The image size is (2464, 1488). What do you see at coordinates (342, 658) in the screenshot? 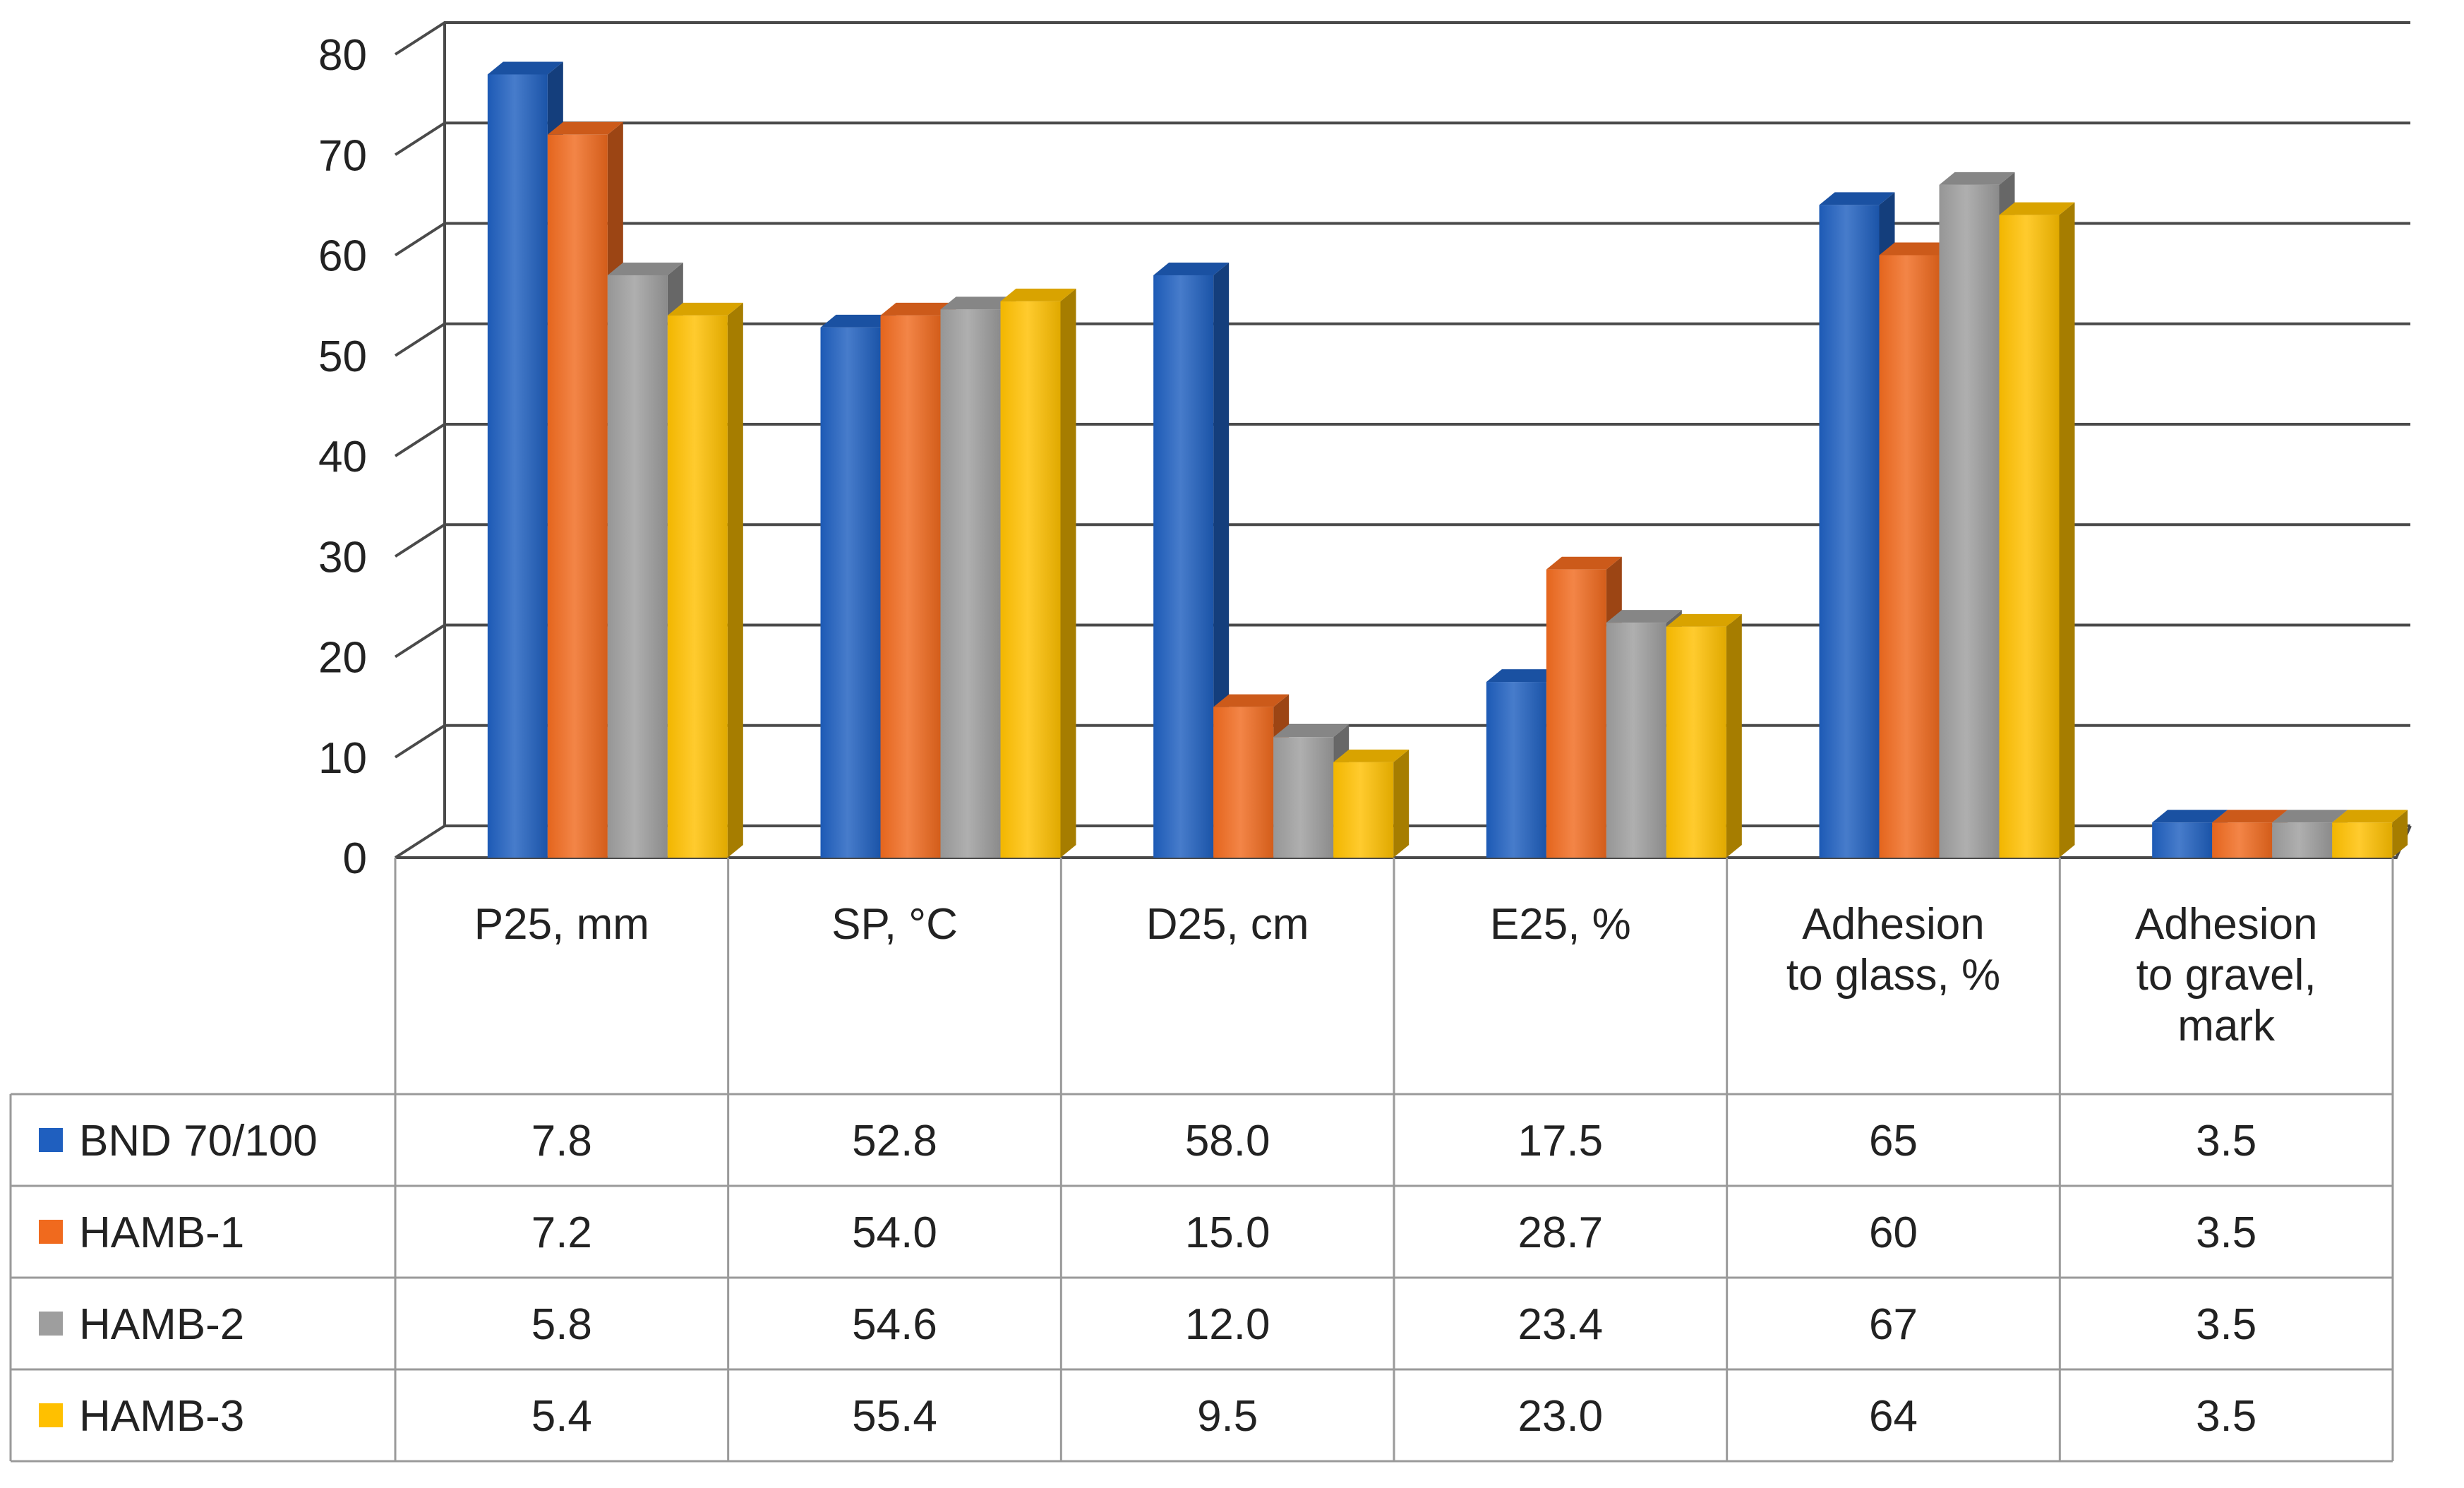
I see `y-tick-label-20: 20` at bounding box center [342, 658].